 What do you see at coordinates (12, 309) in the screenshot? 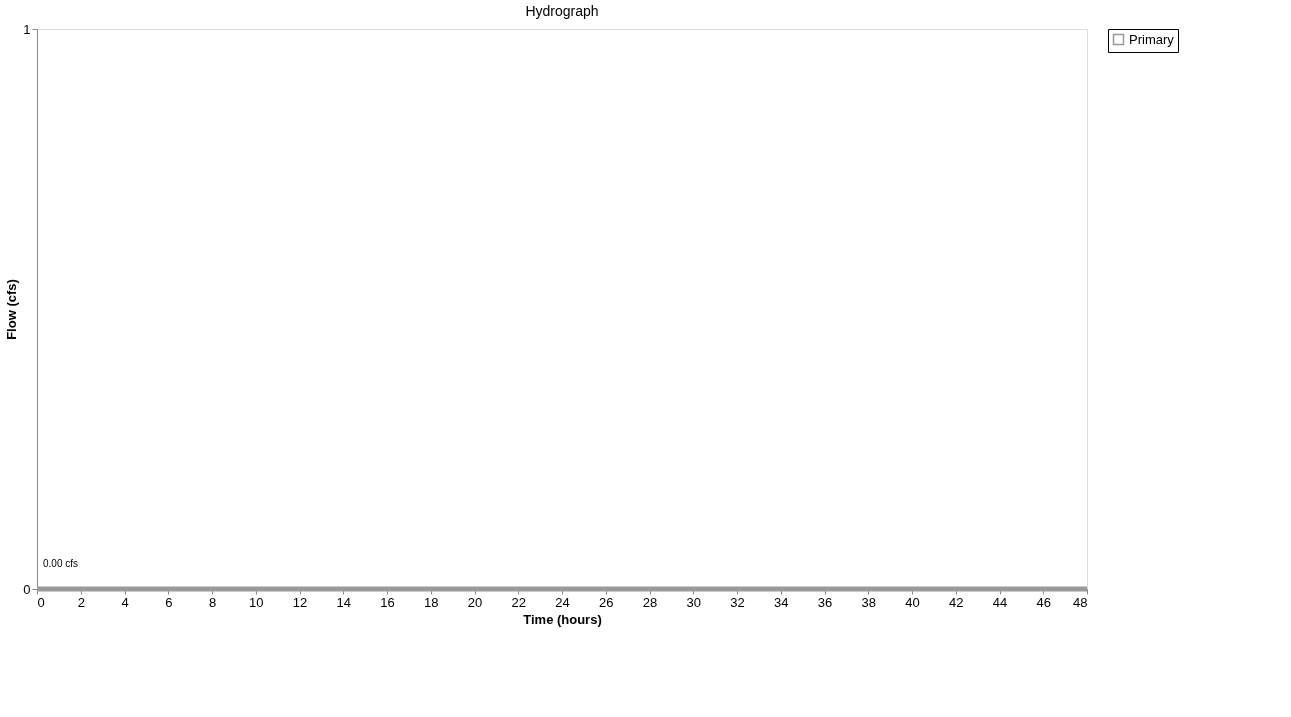
I see `y-axis-title: Flow (cfs)` at bounding box center [12, 309].